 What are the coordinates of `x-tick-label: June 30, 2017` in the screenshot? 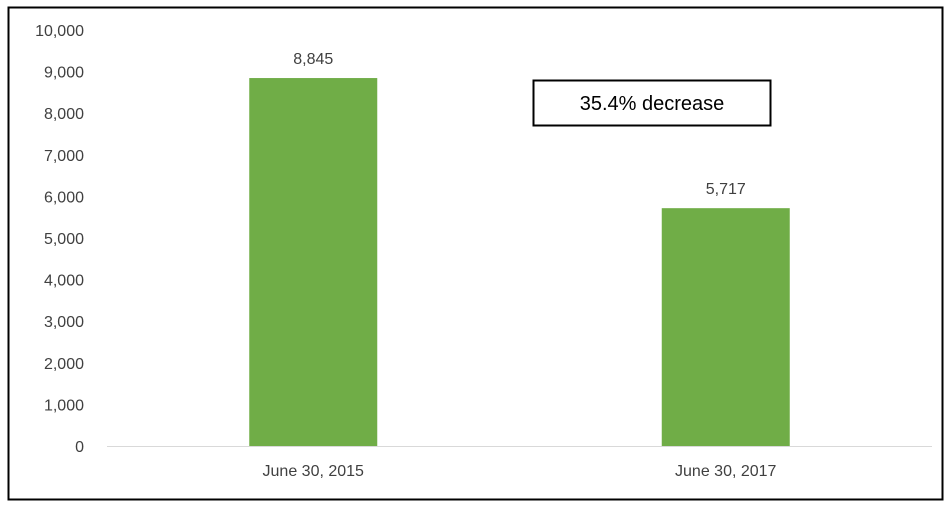 It's located at (726, 471).